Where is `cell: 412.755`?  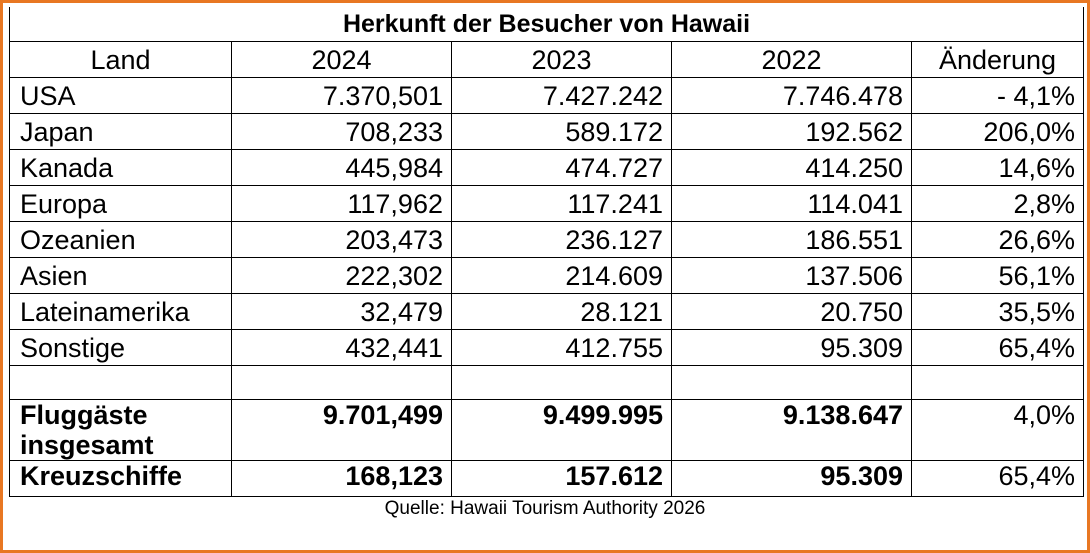 cell: 412.755 is located at coordinates (561, 347).